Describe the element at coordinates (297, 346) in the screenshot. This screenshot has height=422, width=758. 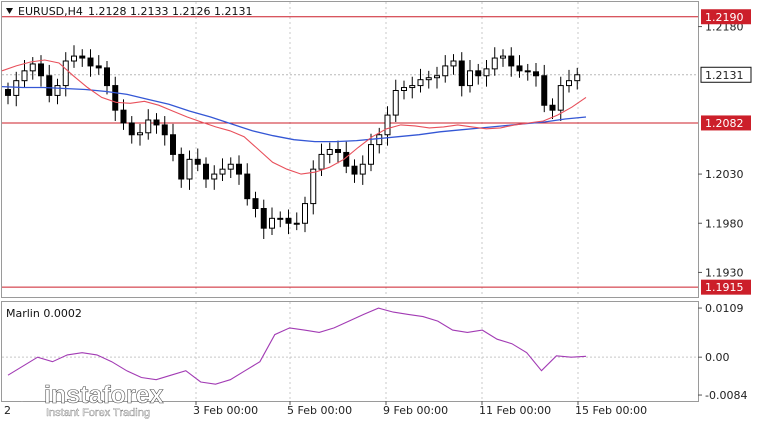
I see `oscillator-line` at that location.